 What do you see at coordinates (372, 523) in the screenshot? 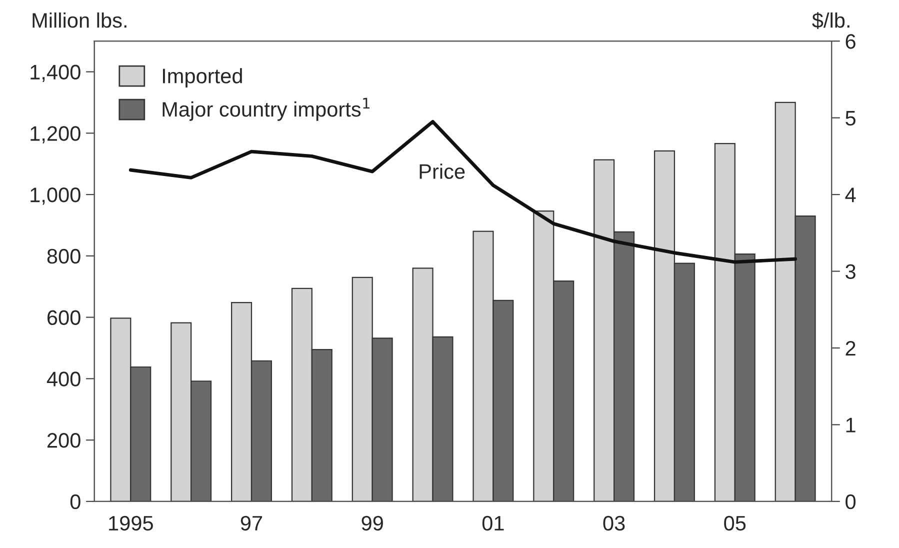
I see `x-tick-label: 99` at bounding box center [372, 523].